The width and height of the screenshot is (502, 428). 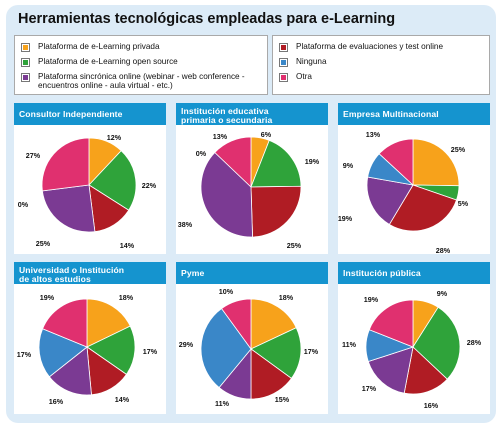 What do you see at coordinates (71, 114) in the screenshot?
I see `panel-title-line: Consultor Independiente` at bounding box center [71, 114].